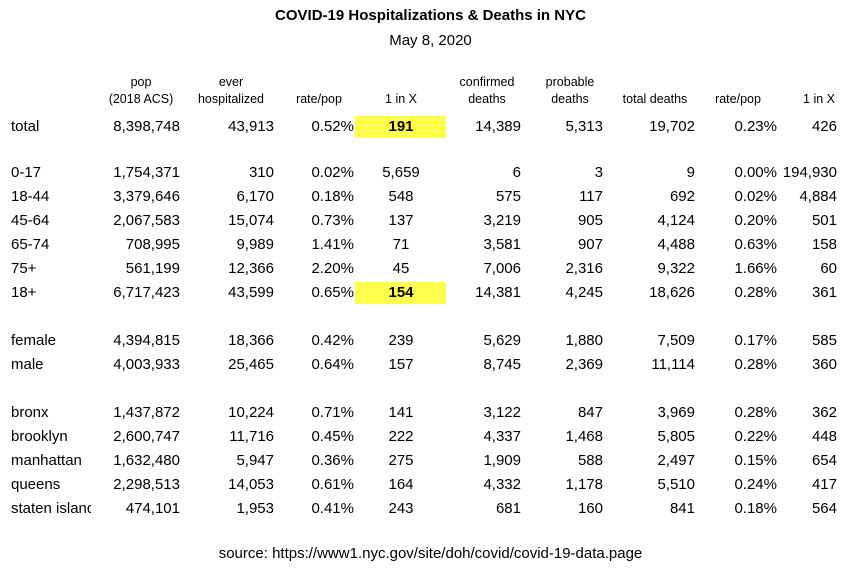 The image size is (861, 574). Describe the element at coordinates (401, 484) in the screenshot. I see `table-cell: 164` at that location.